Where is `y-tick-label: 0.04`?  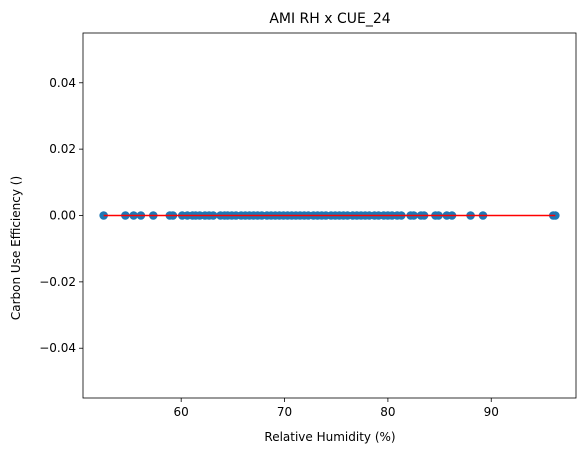
y-tick-label: 0.04 is located at coordinates (62, 83).